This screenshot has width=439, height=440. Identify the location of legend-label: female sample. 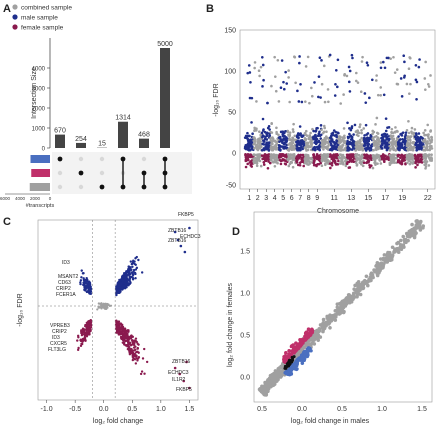
(42, 28).